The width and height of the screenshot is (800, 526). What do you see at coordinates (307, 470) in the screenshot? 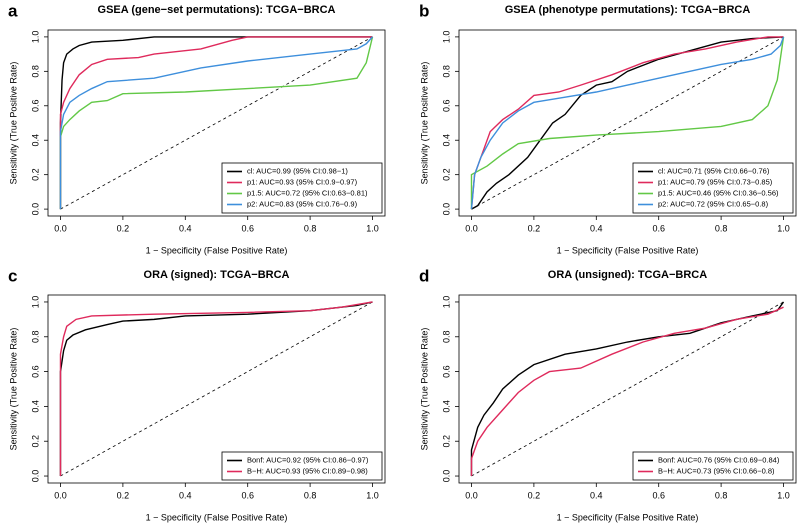
I see `legend-label: B−H: AUC=0.93 (95% CI:0.89−0.98)` at bounding box center [307, 470].